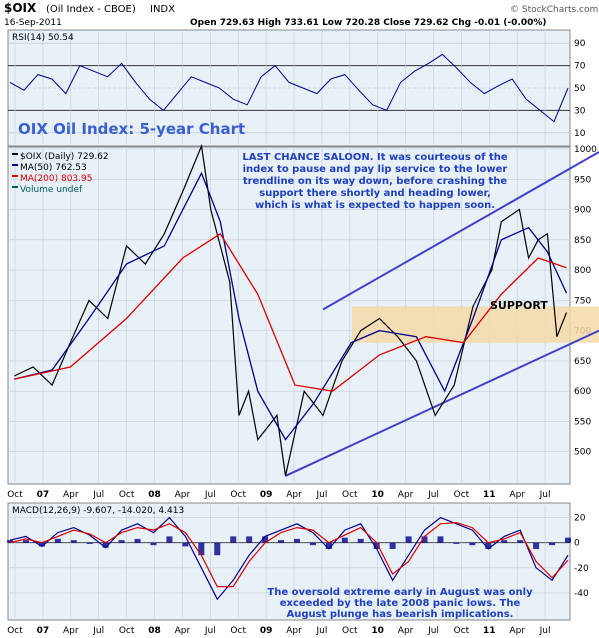 The height and width of the screenshot is (638, 599). I want to click on price-tick-label: 800, so click(582, 271).